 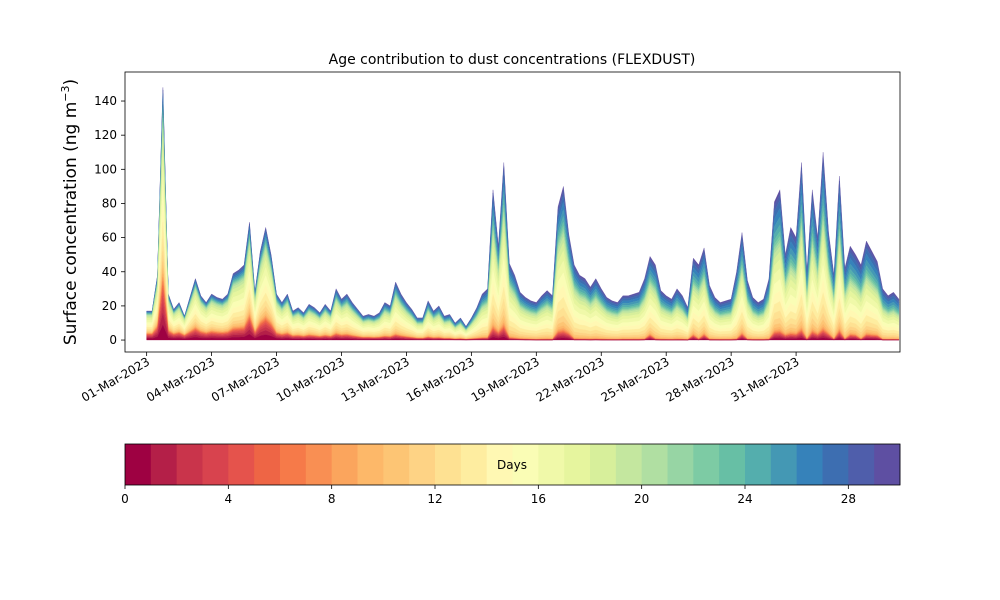 I want to click on y-tick-label: 0, so click(x=113, y=340).